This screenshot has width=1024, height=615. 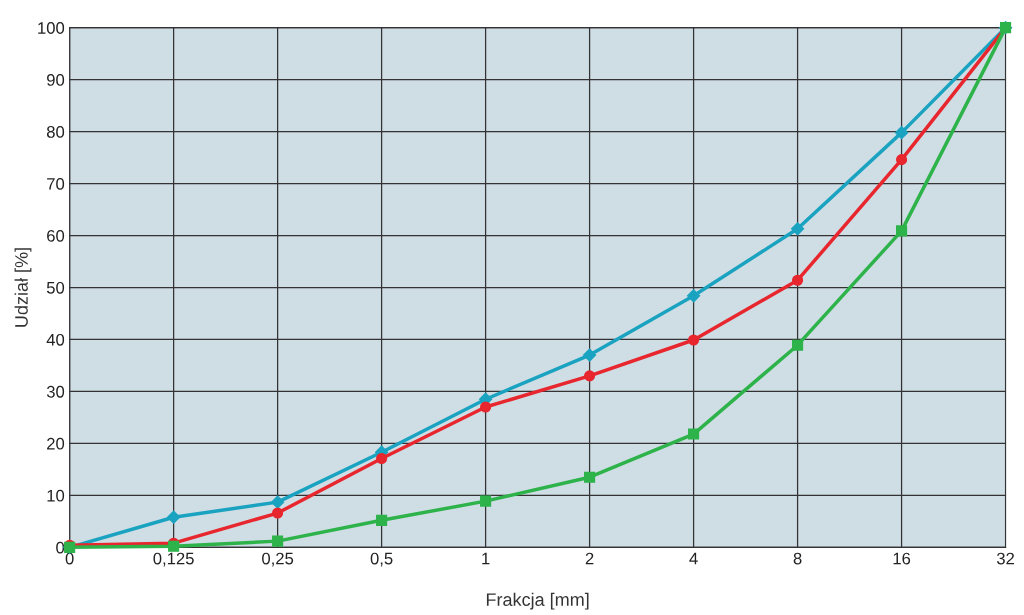 What do you see at coordinates (23, 287) in the screenshot?
I see `y-axis-title: Udział [%]` at bounding box center [23, 287].